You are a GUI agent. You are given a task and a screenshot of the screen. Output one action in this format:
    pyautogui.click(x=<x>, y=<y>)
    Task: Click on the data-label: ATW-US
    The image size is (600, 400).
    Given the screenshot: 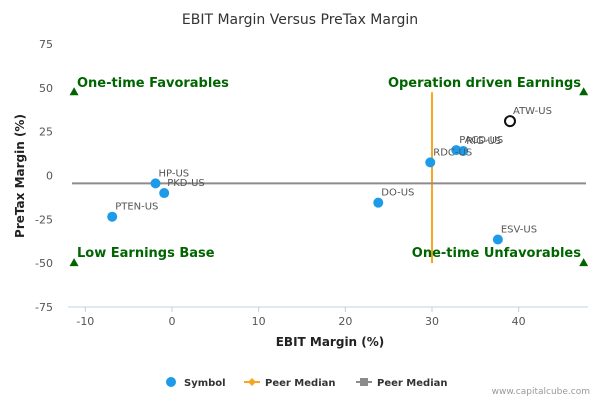 What is the action you would take?
    pyautogui.click(x=532, y=111)
    